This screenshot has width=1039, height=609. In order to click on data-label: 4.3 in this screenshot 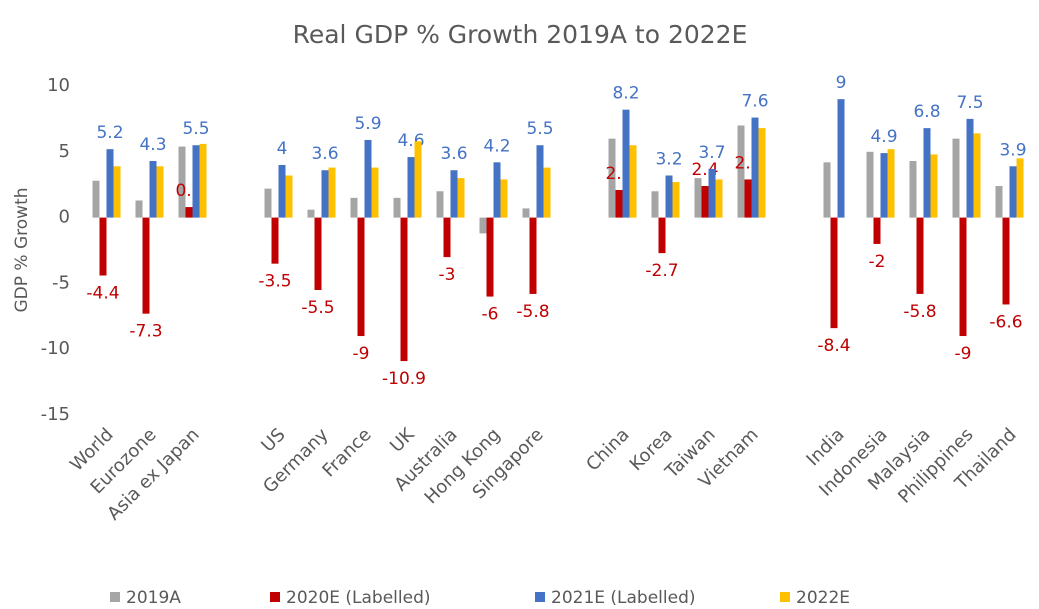, I will do `click(152, 145)`.